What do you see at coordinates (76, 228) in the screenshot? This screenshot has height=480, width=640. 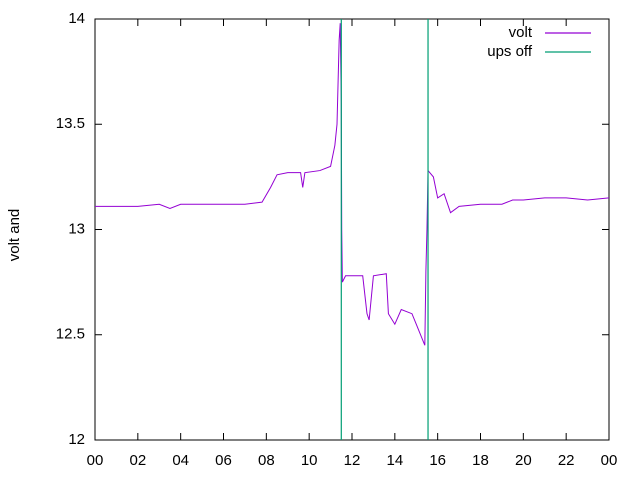 I see `y-tick-label: 13` at bounding box center [76, 228].